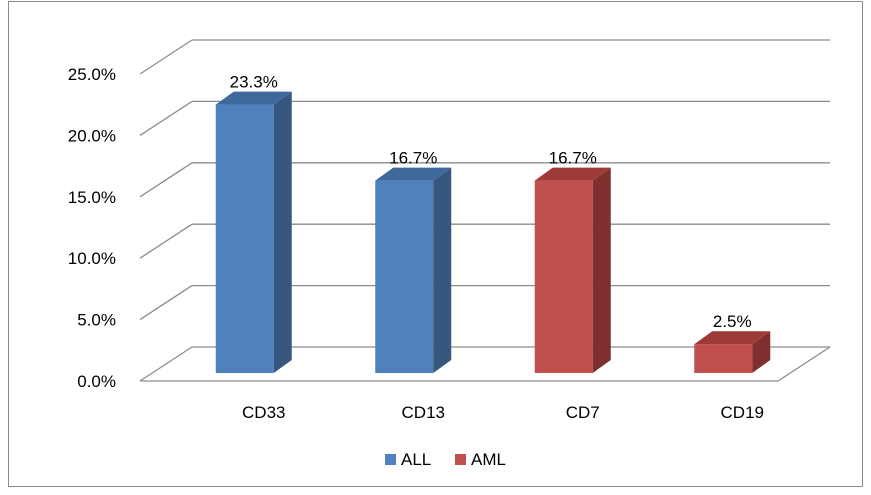 The height and width of the screenshot is (495, 871). What do you see at coordinates (96, 381) in the screenshot?
I see `y-tick-label: 0.0%` at bounding box center [96, 381].